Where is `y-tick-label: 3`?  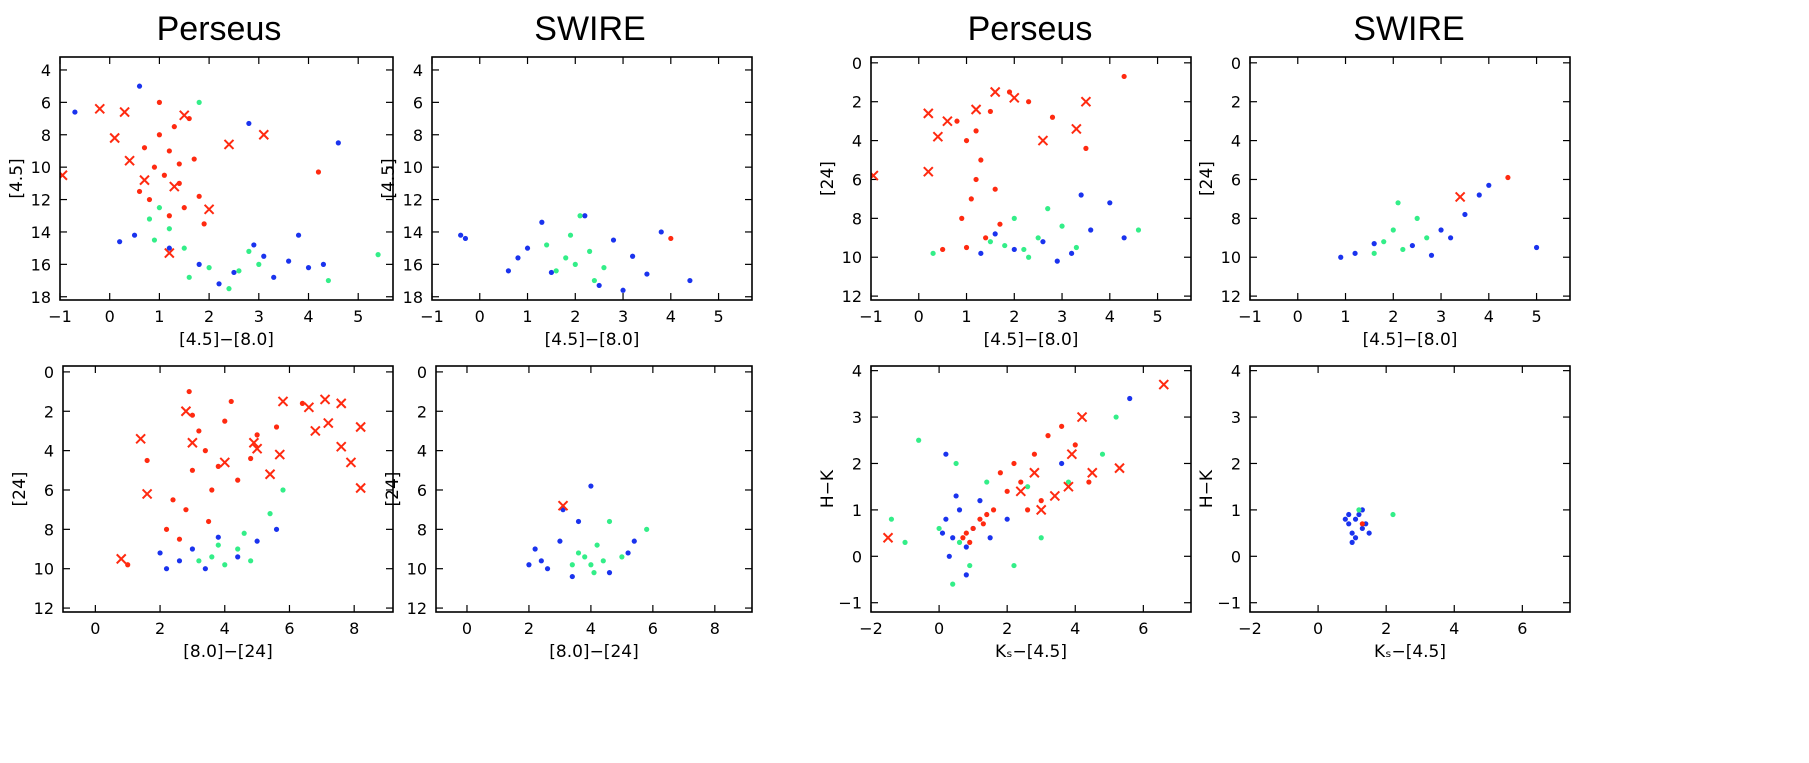
y-tick-label: 3 is located at coordinates (1236, 417).